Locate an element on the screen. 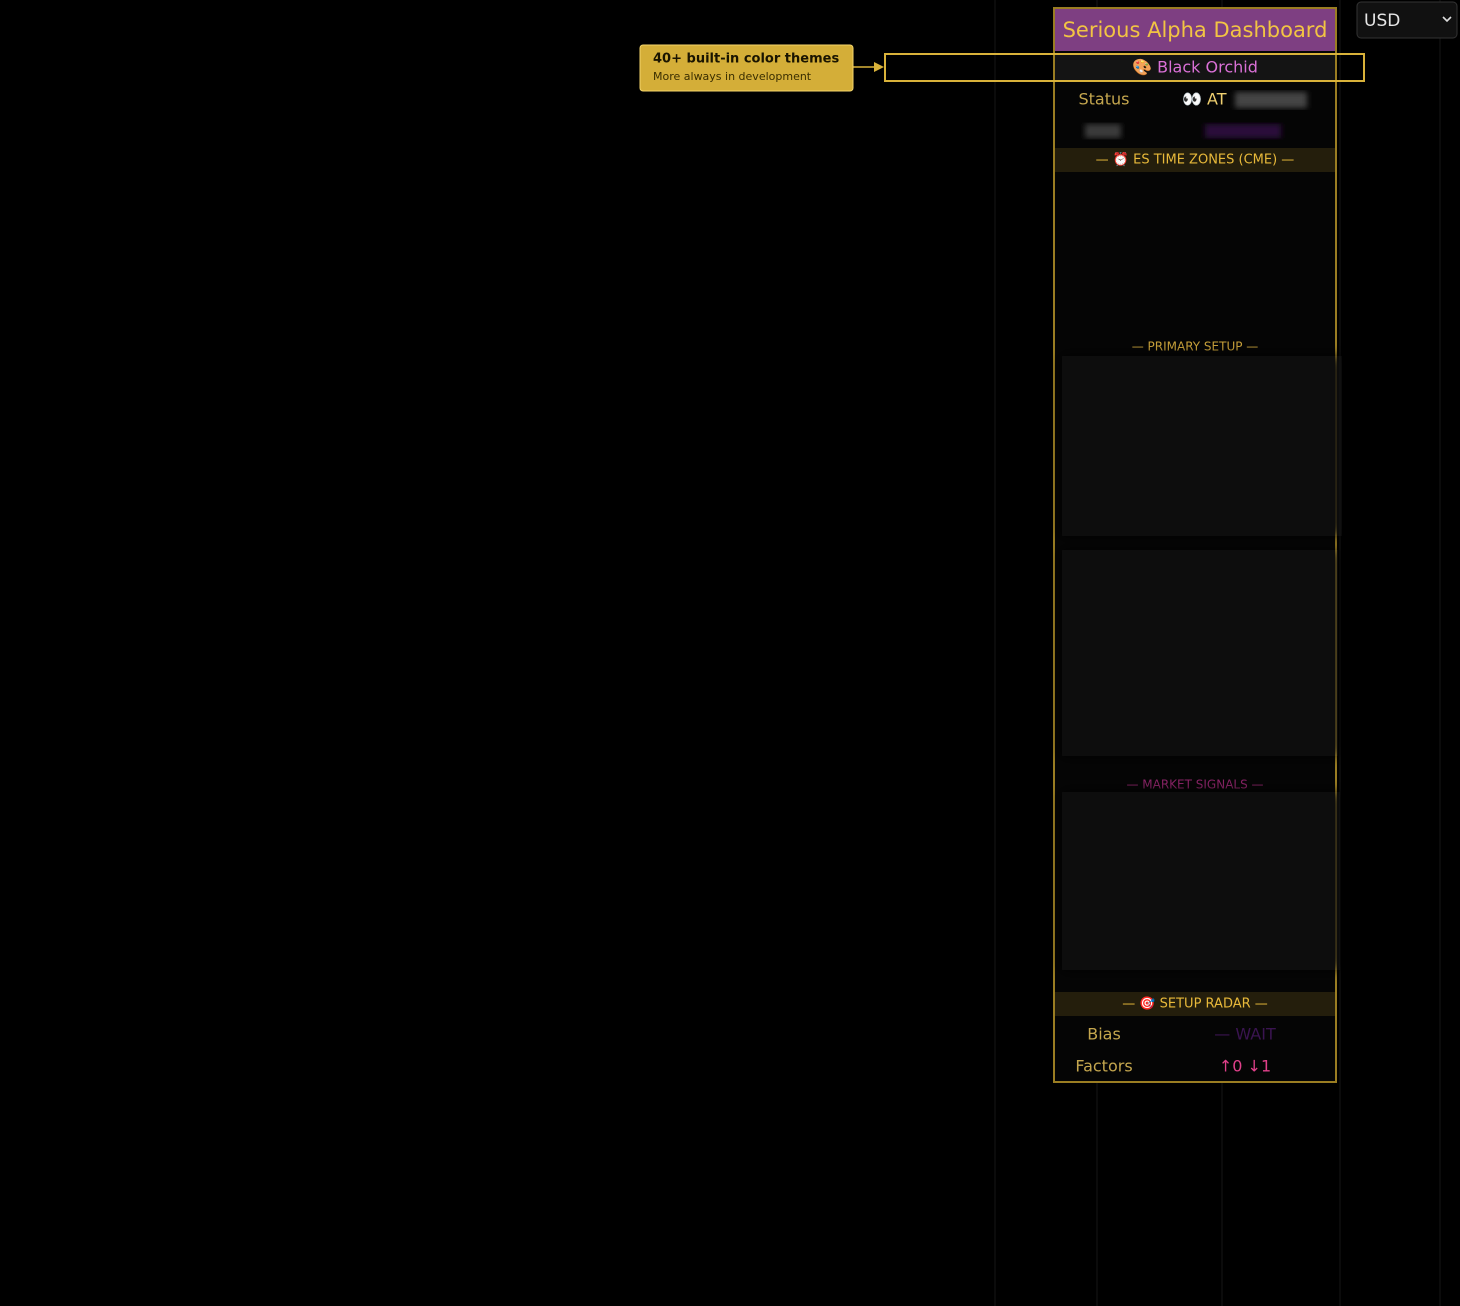  dashboard-title: Serious Alpha Dashboard is located at coordinates (1195, 30).